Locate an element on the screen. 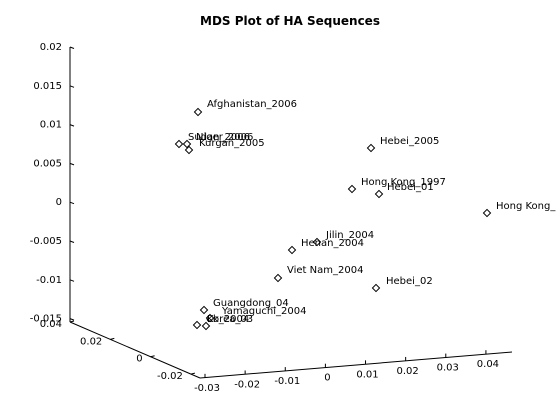 This screenshot has height=420, width=560. data-point-label: Ck_2004 is located at coordinates (227, 319).